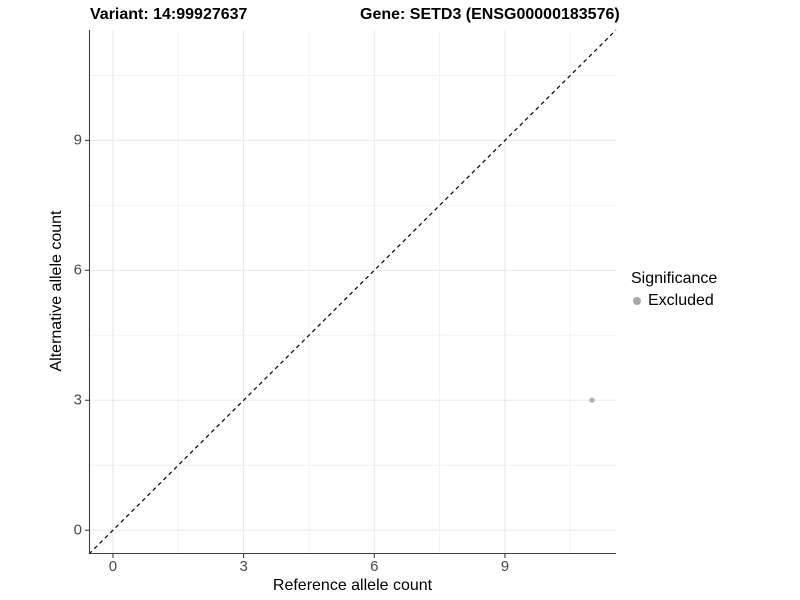  Describe the element at coordinates (637, 301) in the screenshot. I see `legend-key-dot-icon` at that location.